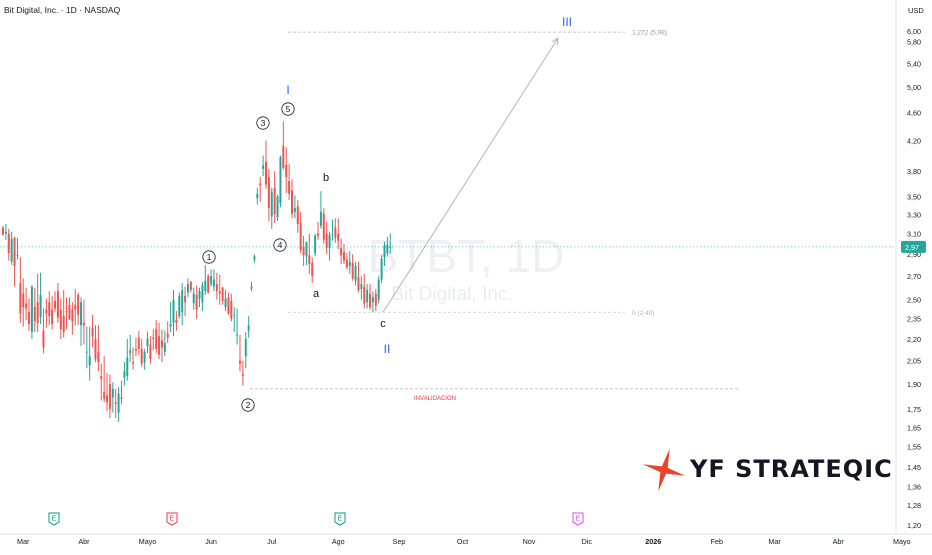 This screenshot has height=555, width=932. I want to click on fib-0-label: 0 (2,40), so click(643, 313).